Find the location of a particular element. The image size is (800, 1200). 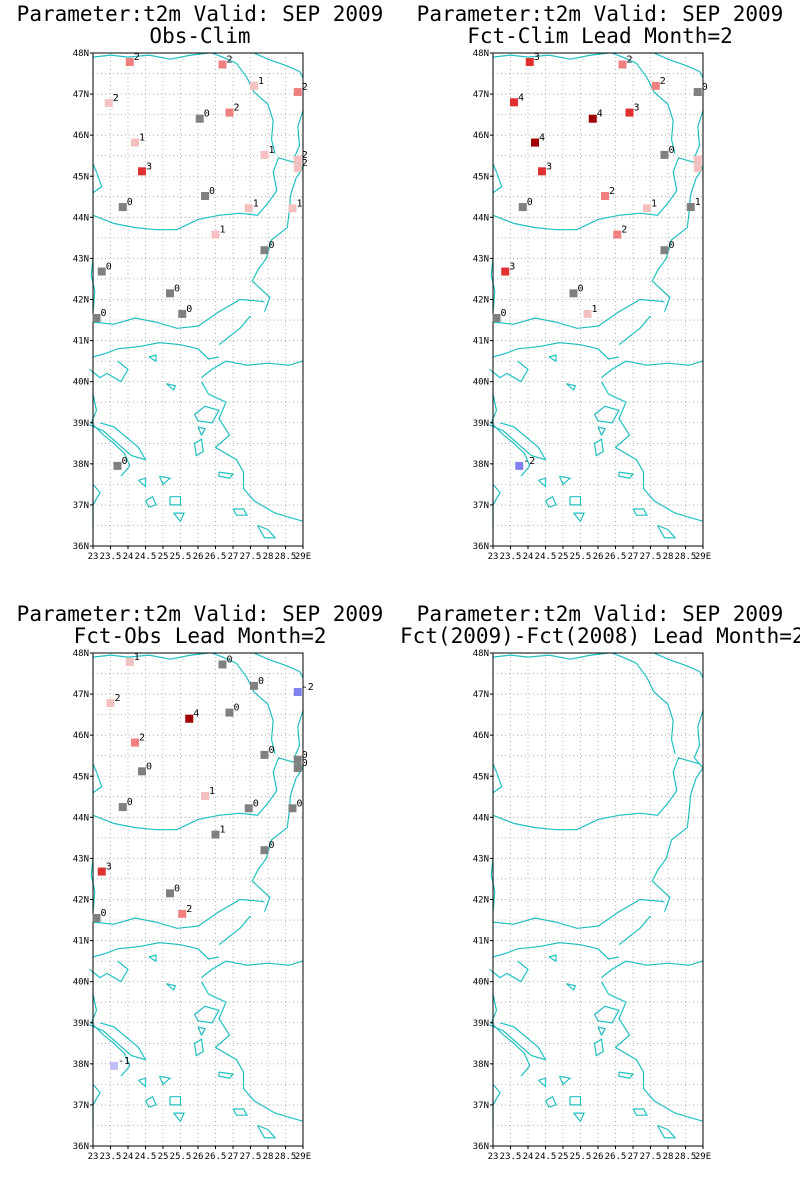

lat-label: 37N is located at coordinates (481, 506).